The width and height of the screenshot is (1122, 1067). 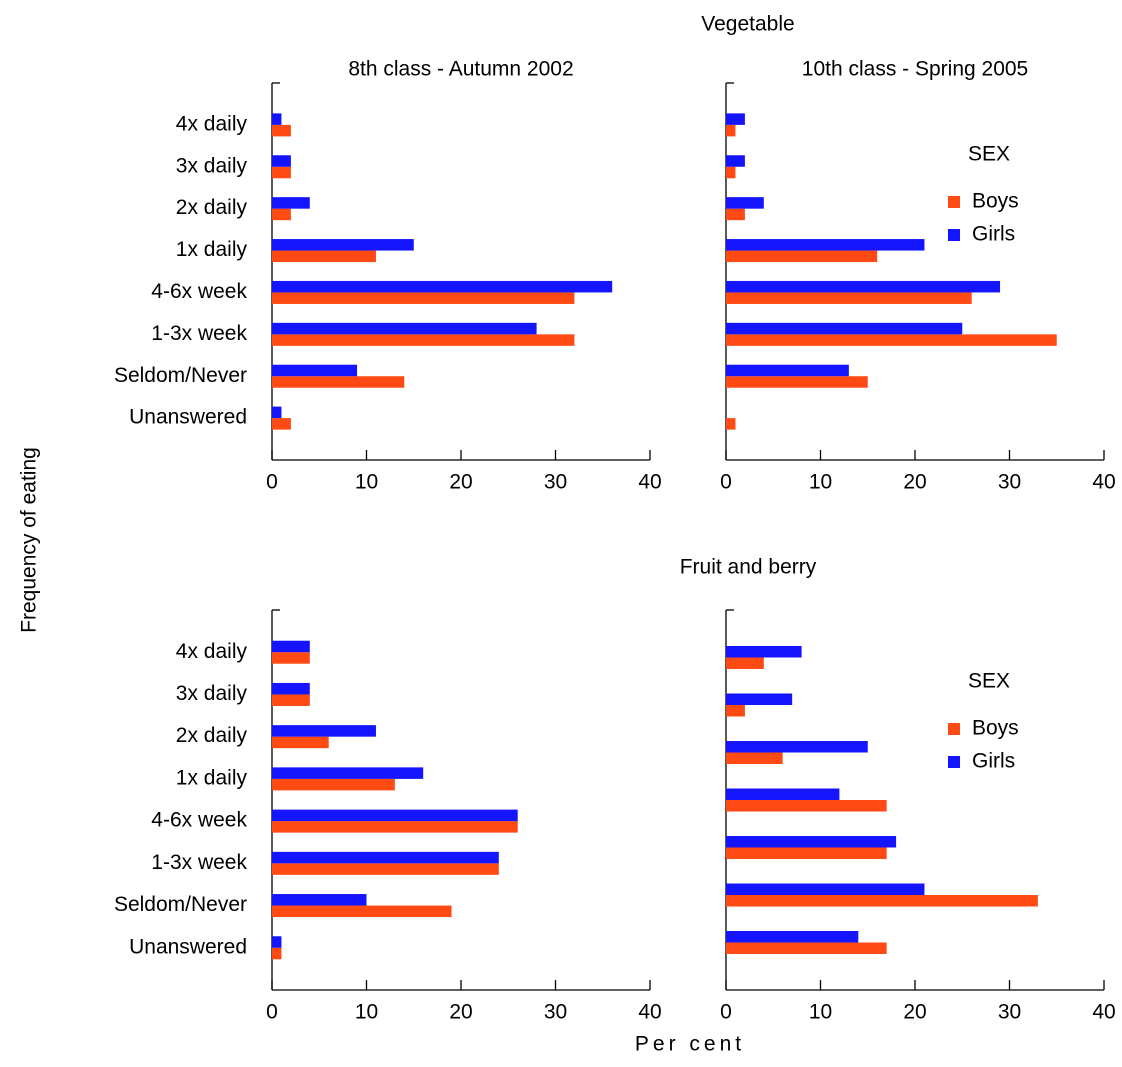 What do you see at coordinates (29, 540) in the screenshot?
I see `y-axis-label: Frequency of eating` at bounding box center [29, 540].